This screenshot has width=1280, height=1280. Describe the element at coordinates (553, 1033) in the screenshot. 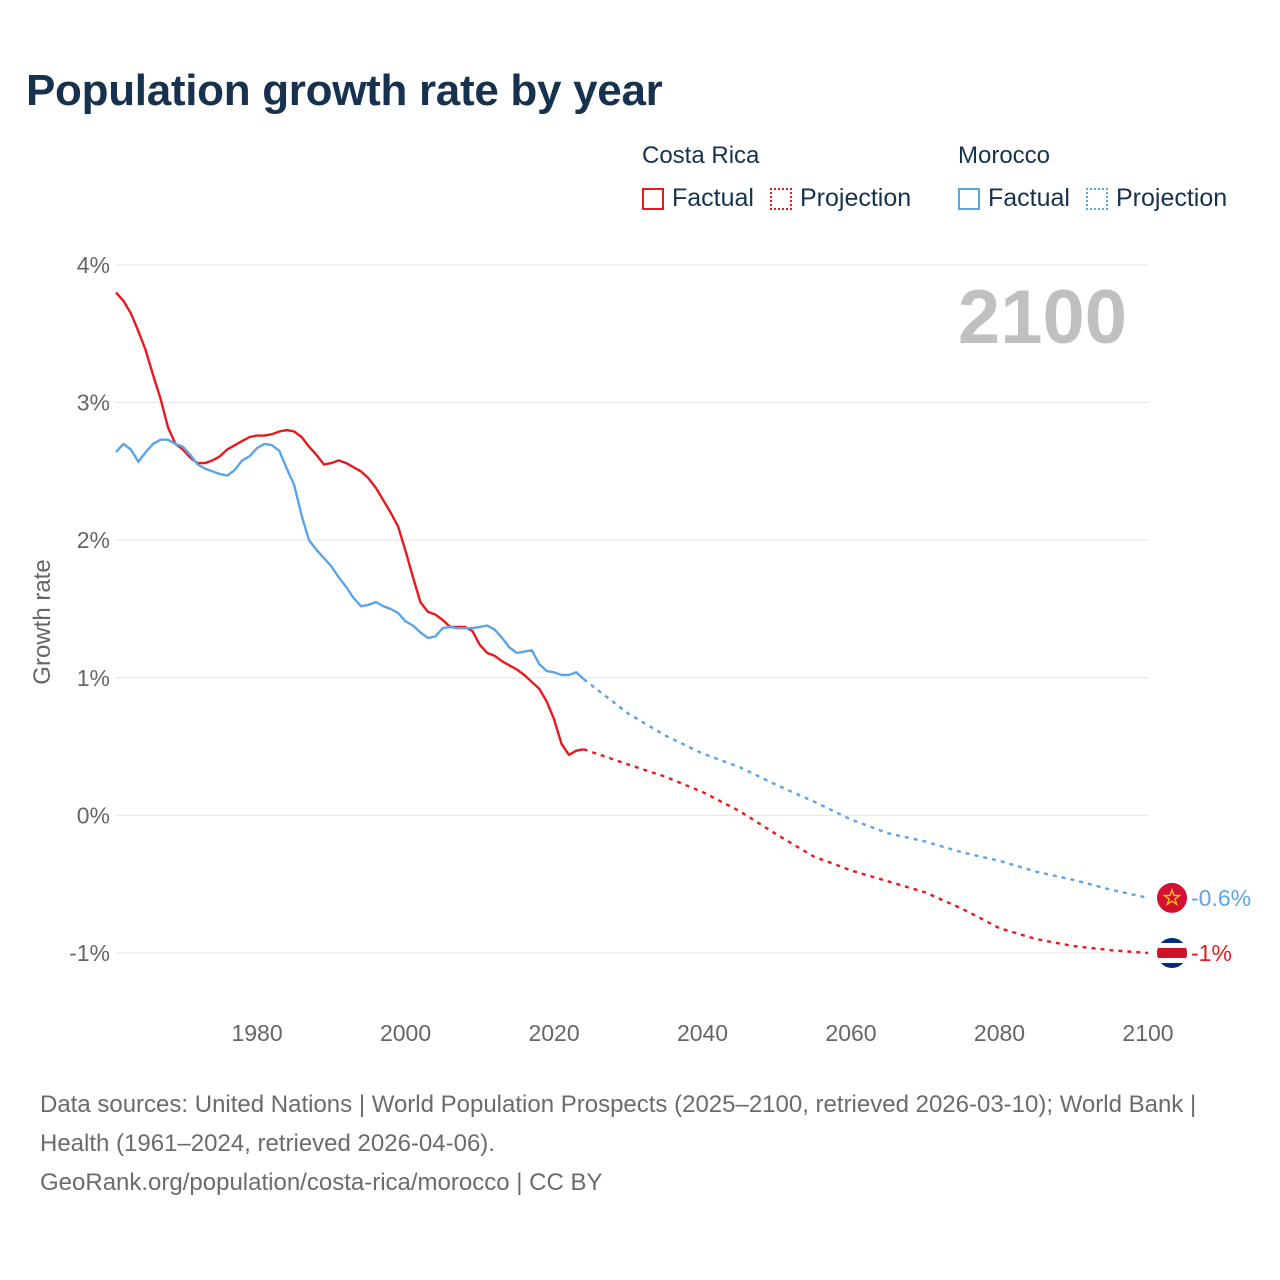

I see `x-tick-label: 2020` at that location.